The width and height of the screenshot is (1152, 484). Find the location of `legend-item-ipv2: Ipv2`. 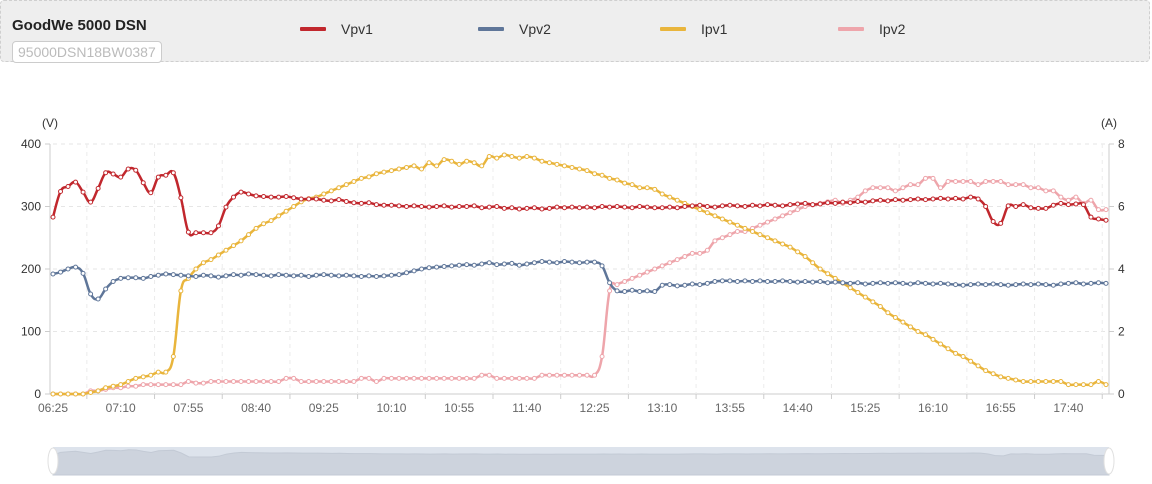

legend-item-ipv2: Ipv2 is located at coordinates (871, 29).